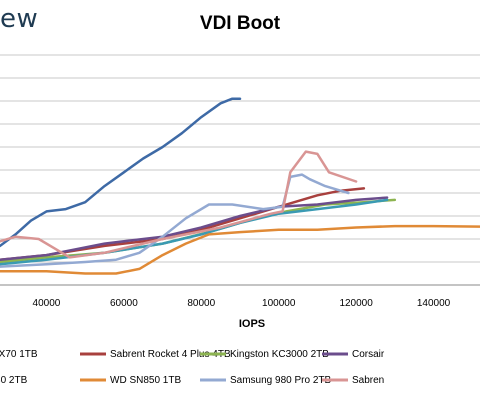 The width and height of the screenshot is (480, 401). What do you see at coordinates (280, 380) in the screenshot?
I see `legend-label: Samsung 980 Pro 2TB` at bounding box center [280, 380].